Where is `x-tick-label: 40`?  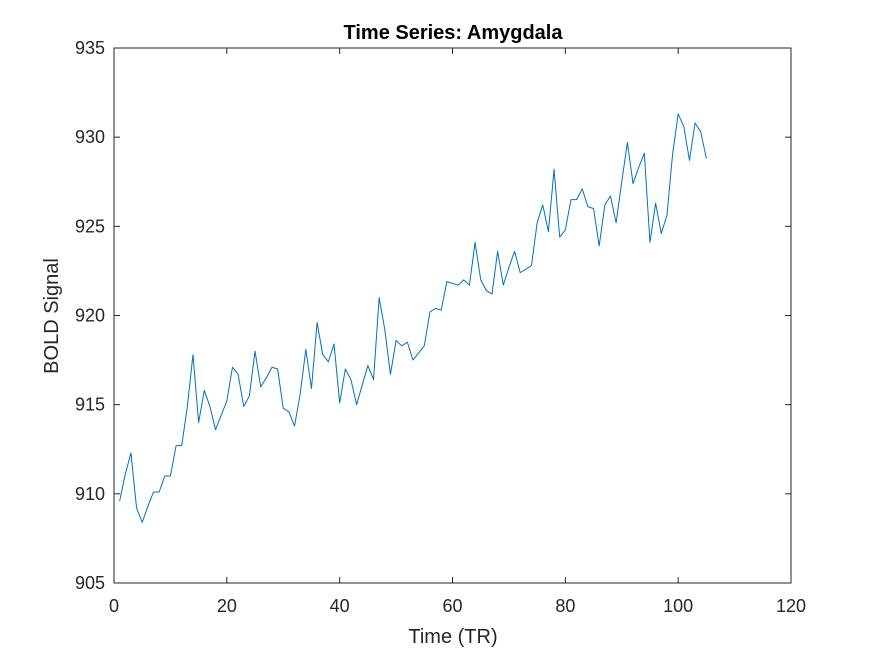 x-tick-label: 40 is located at coordinates (340, 606).